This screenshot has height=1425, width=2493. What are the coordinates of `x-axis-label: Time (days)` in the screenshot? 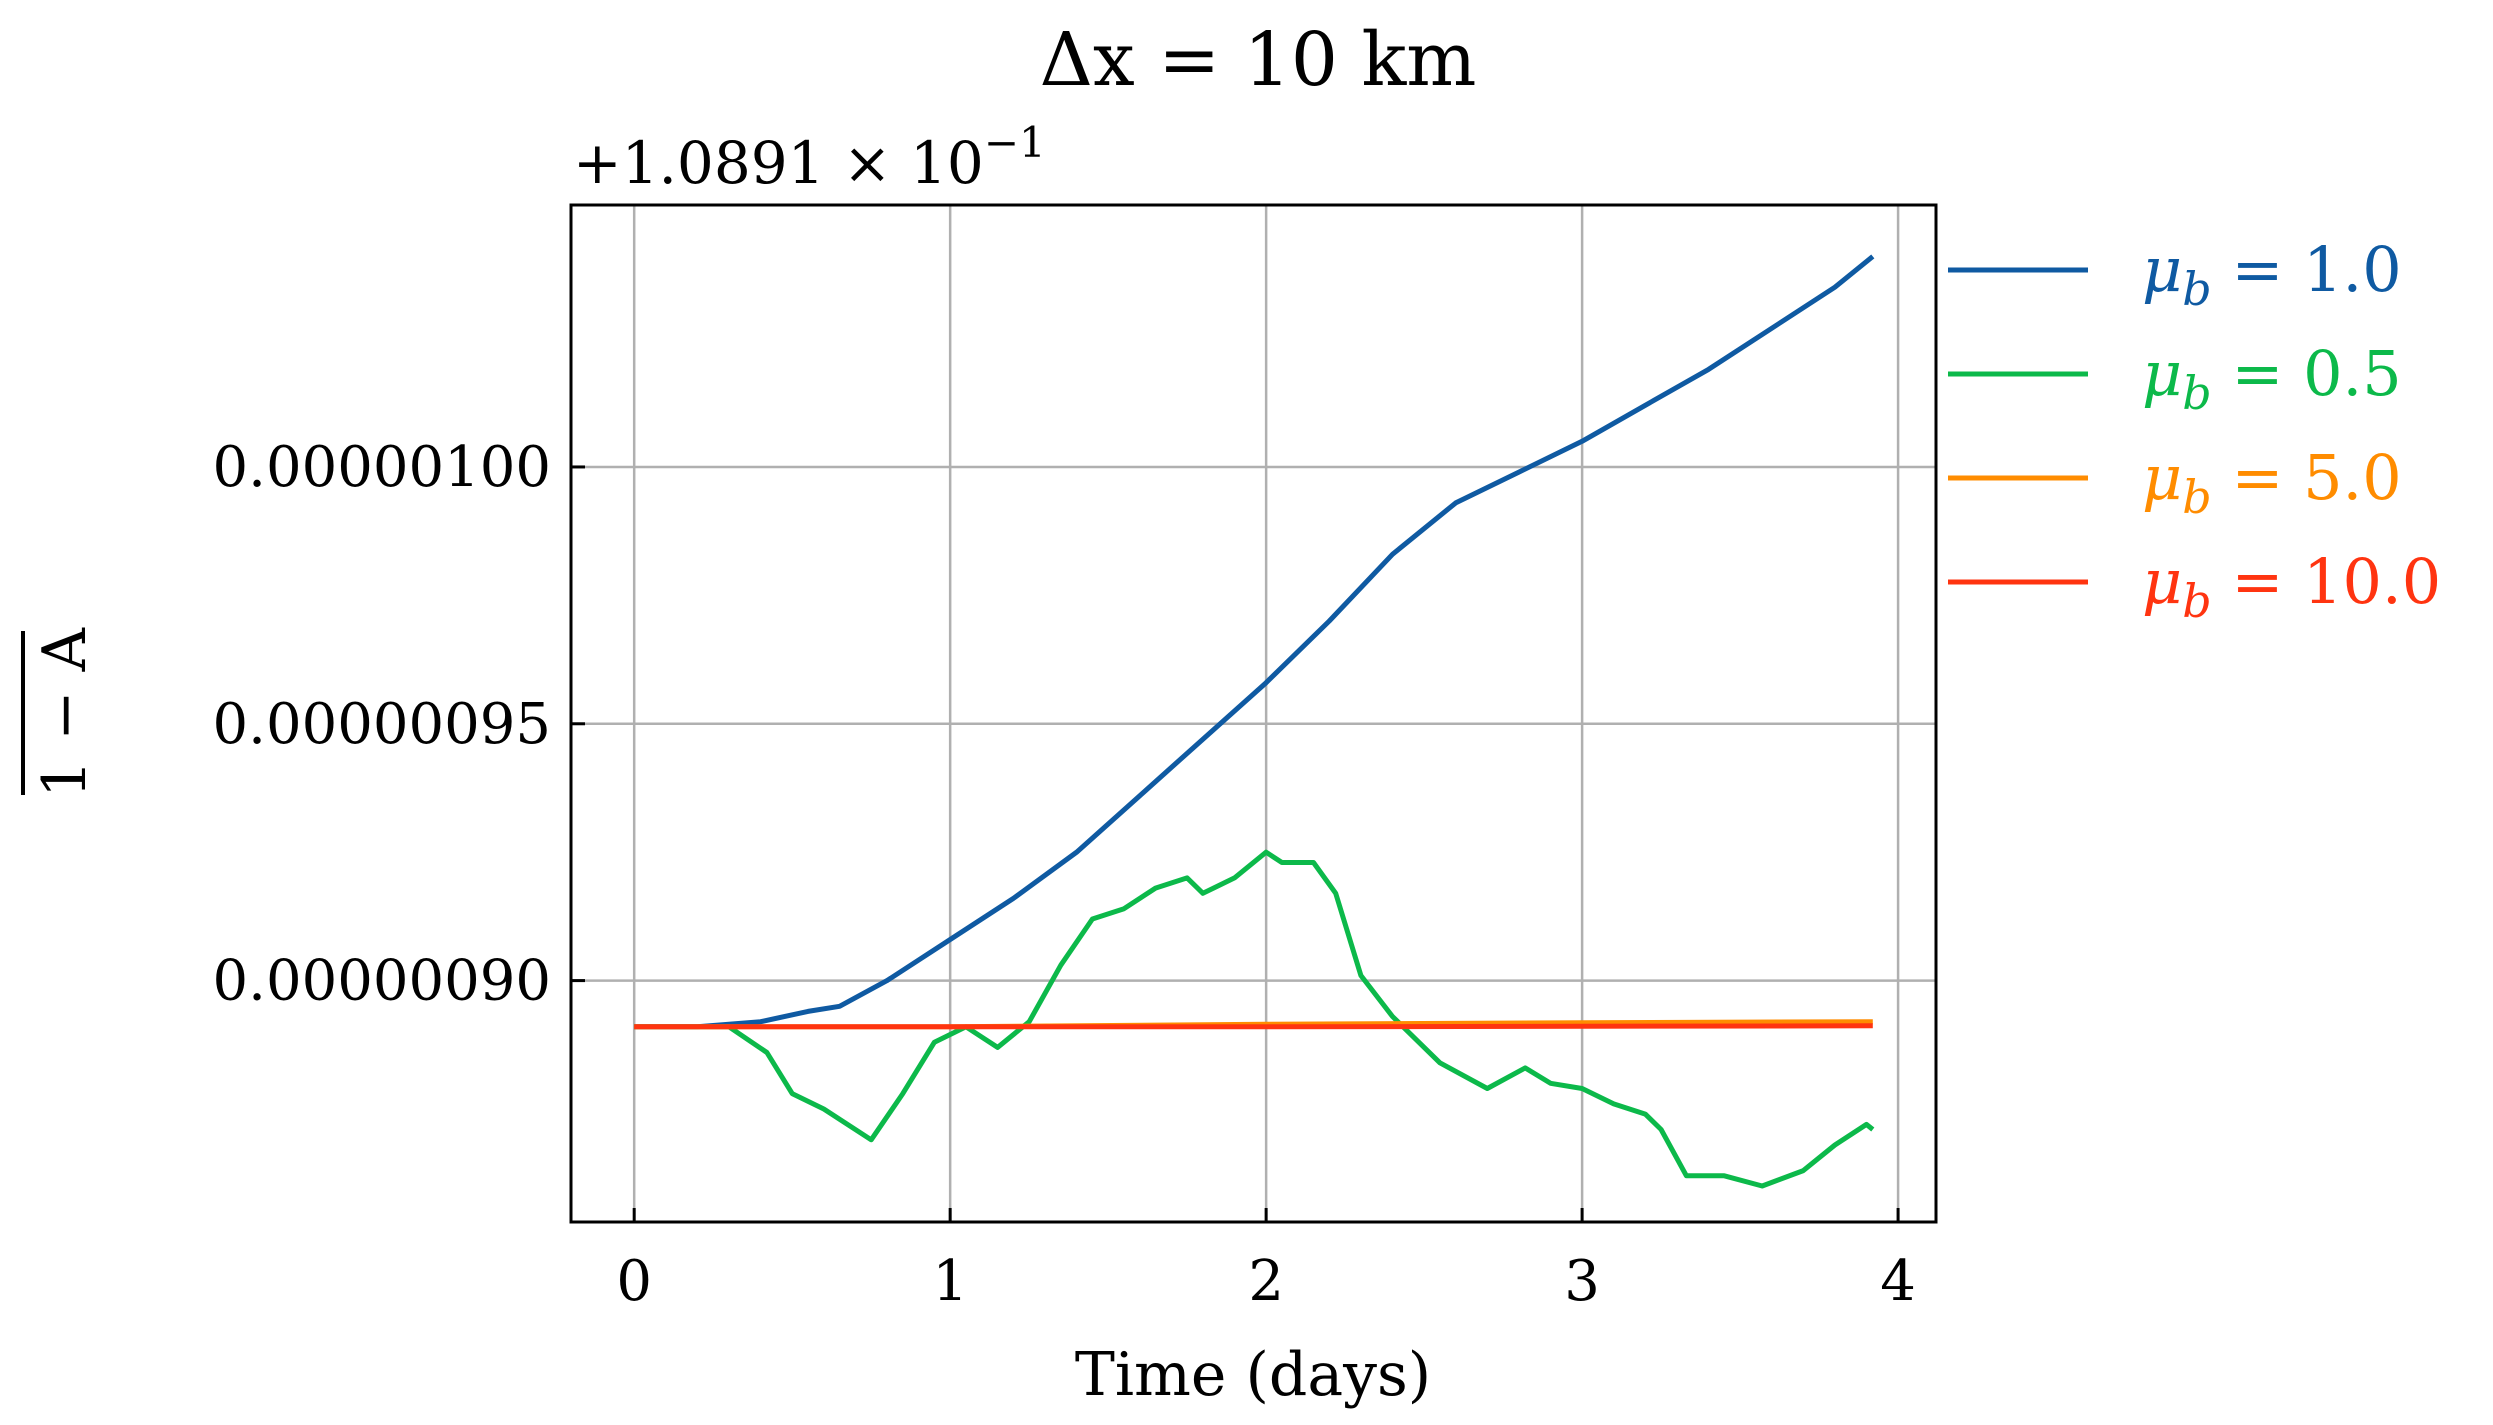 It's located at (1253, 1375).